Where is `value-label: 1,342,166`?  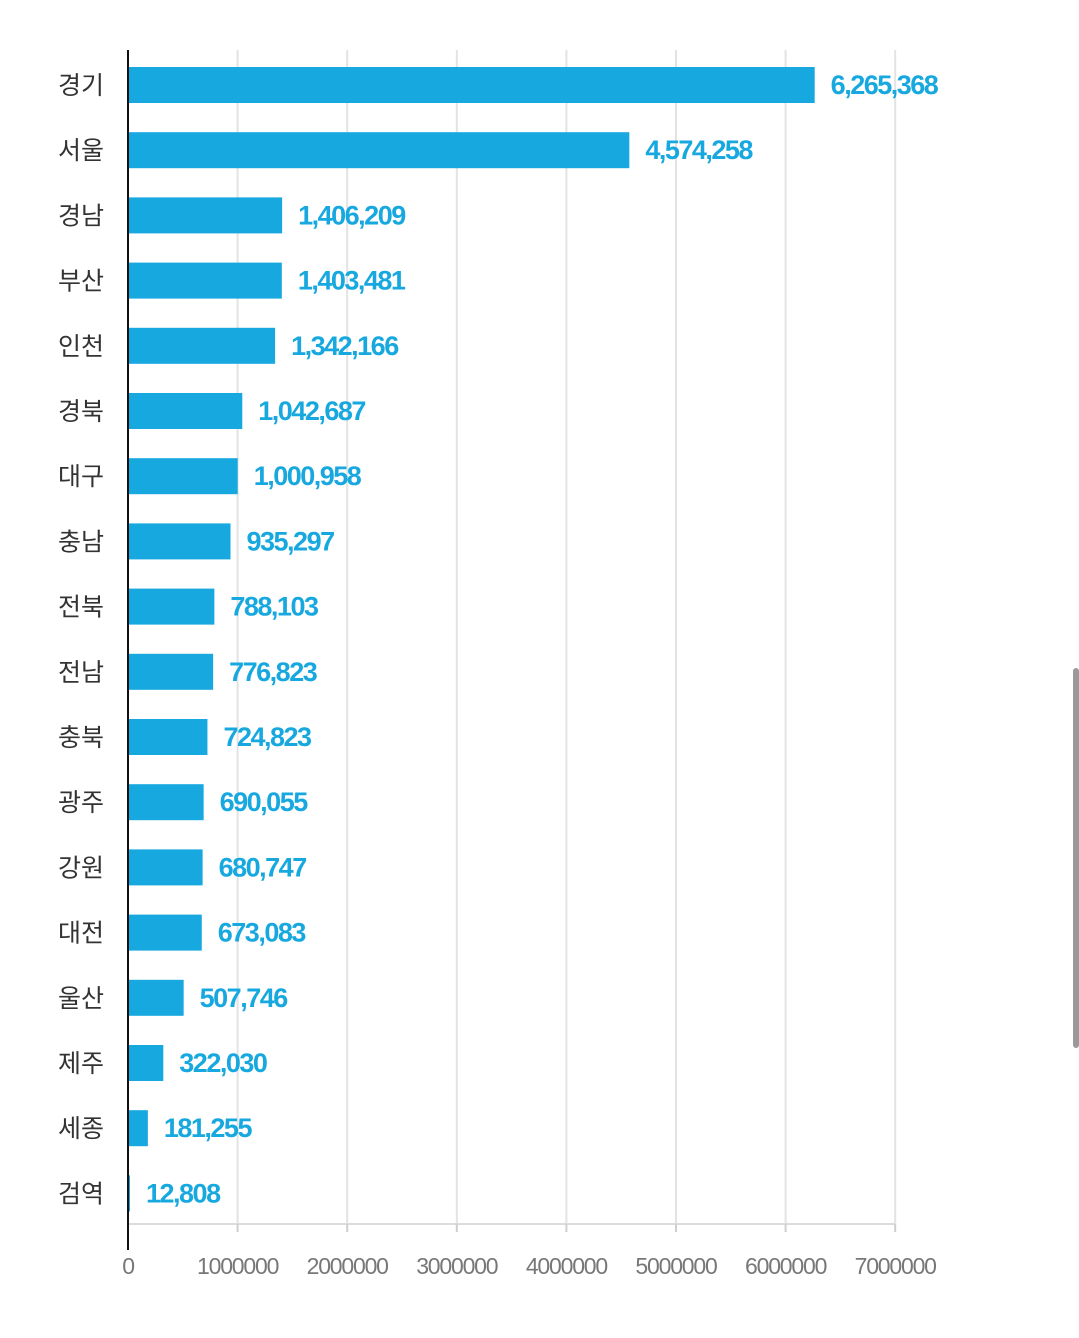 value-label: 1,342,166 is located at coordinates (345, 346).